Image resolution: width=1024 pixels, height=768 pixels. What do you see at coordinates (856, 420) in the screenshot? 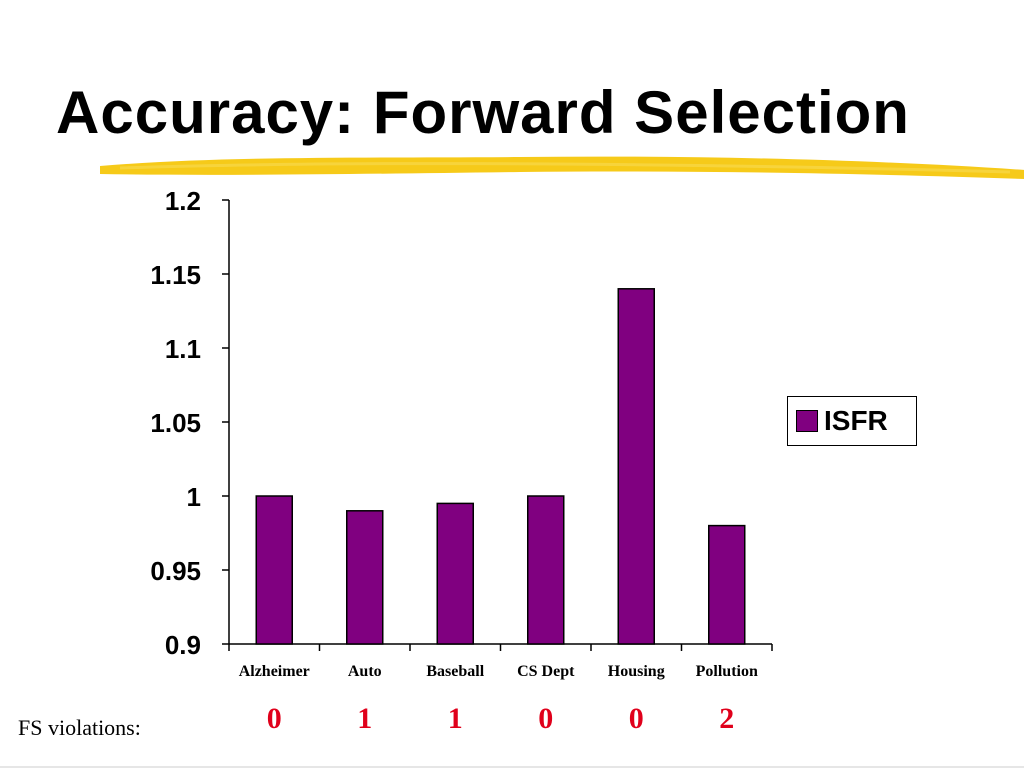
I see `legend-label-isfr: ISFR` at bounding box center [856, 420].